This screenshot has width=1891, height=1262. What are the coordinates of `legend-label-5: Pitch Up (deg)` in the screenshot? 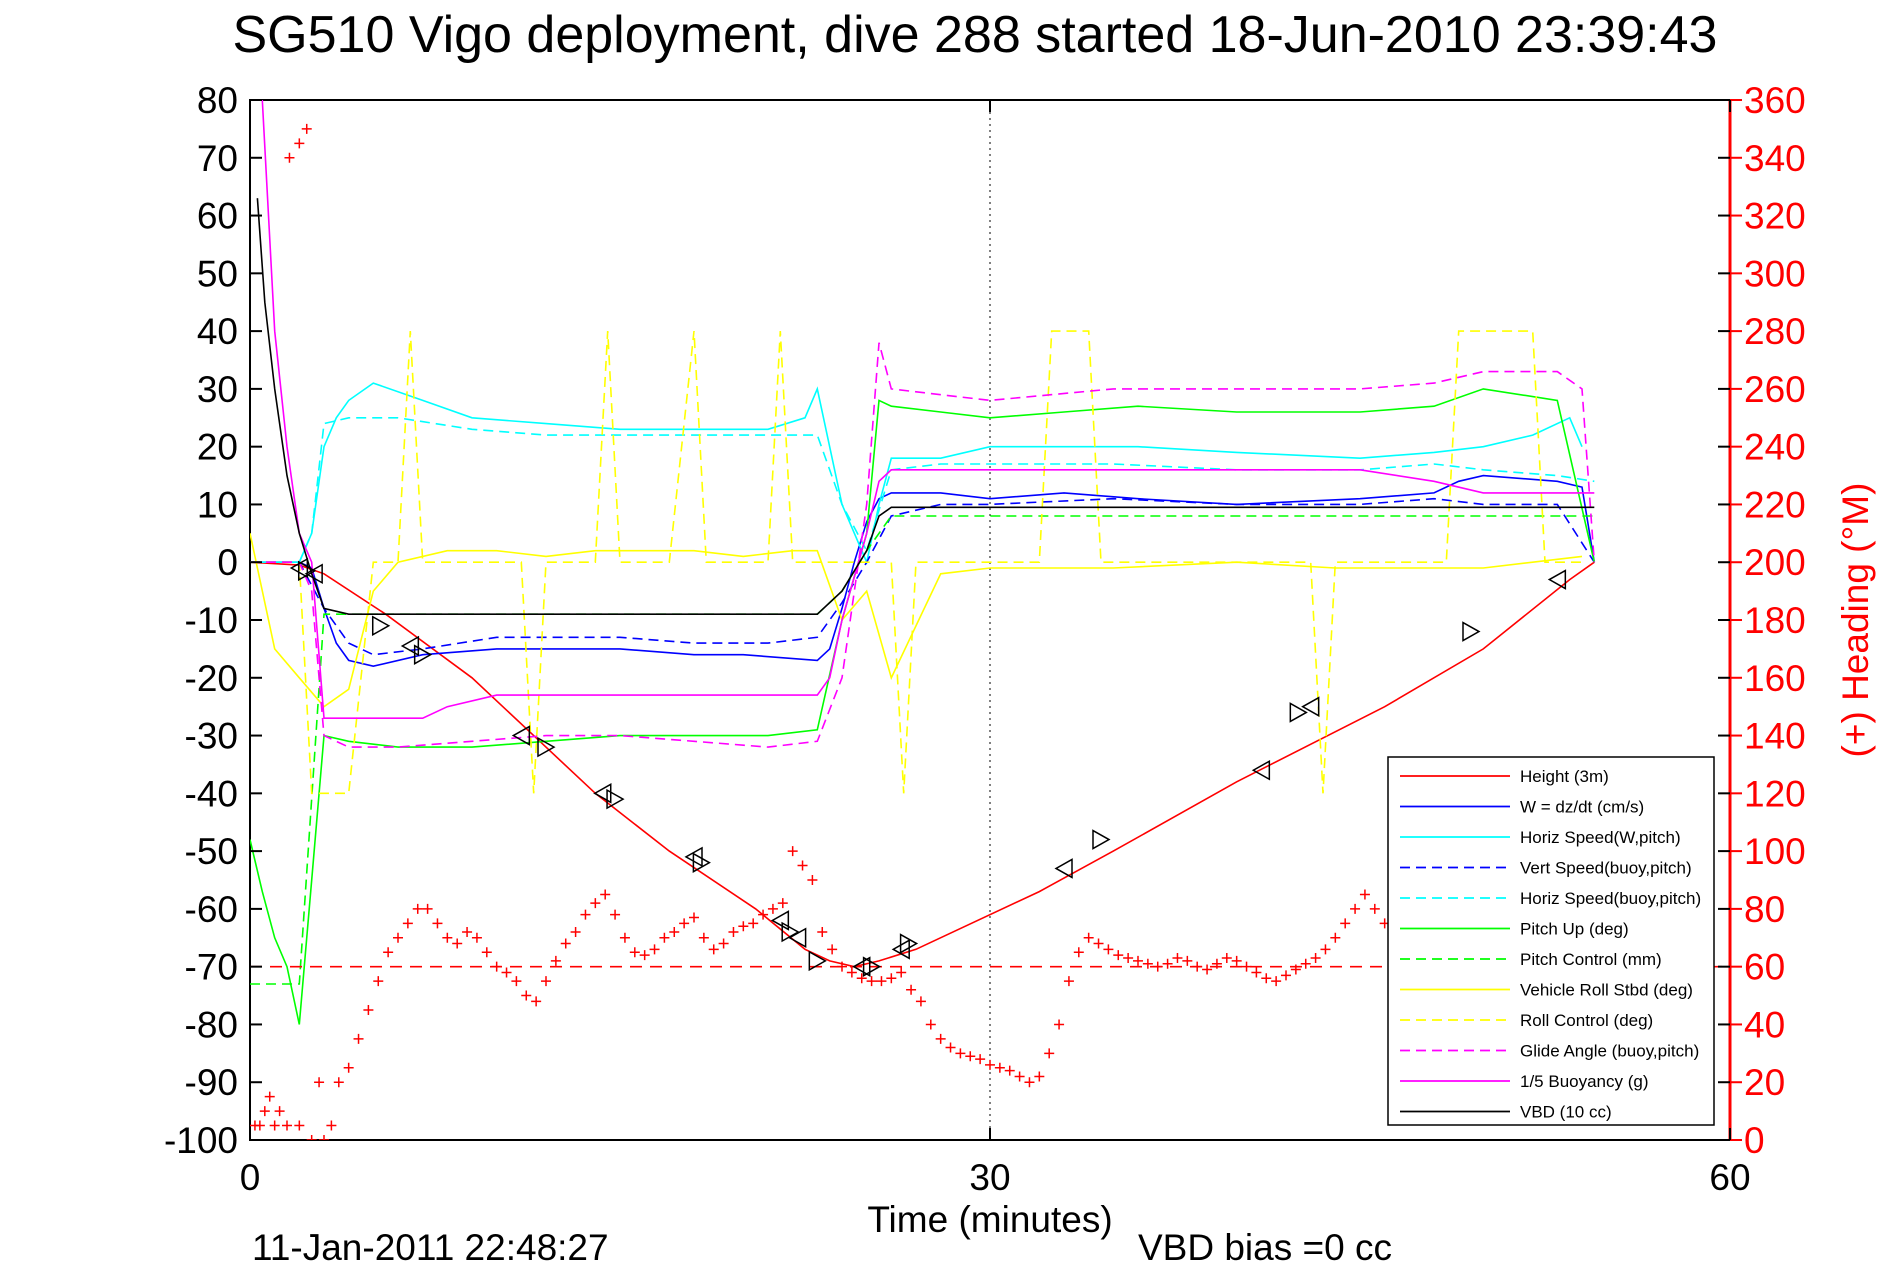 It's located at (1574, 929).